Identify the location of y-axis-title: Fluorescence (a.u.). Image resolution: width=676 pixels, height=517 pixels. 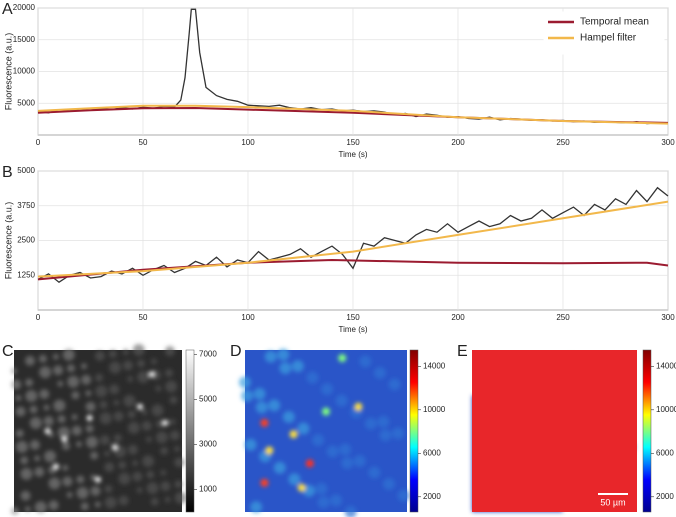
(8, 72).